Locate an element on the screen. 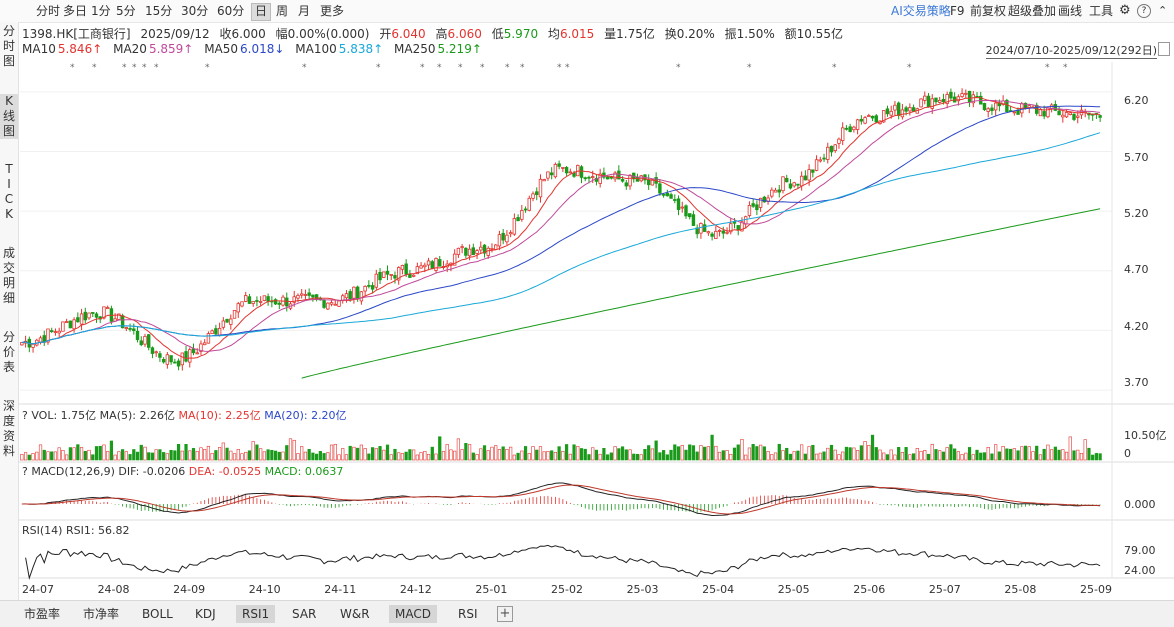 The width and height of the screenshot is (1174, 627). sidebar-trade-details: 成交明细 is located at coordinates (9, 276).